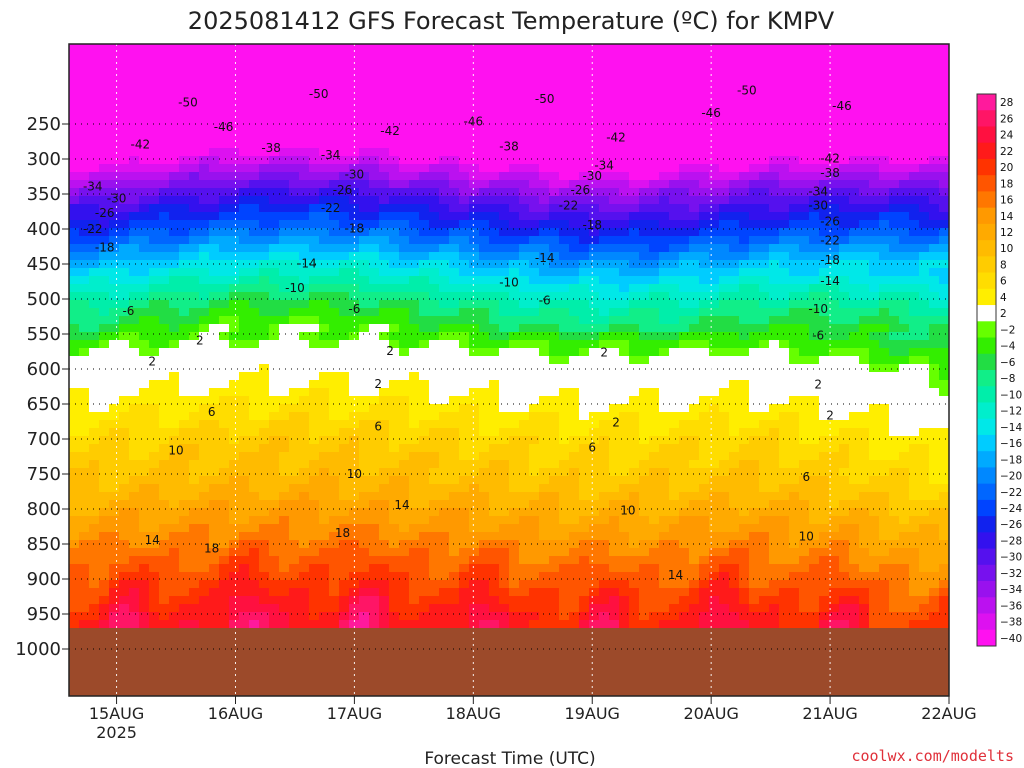  I want to click on x-axis-label: Forecast Time (UTC), so click(509, 758).